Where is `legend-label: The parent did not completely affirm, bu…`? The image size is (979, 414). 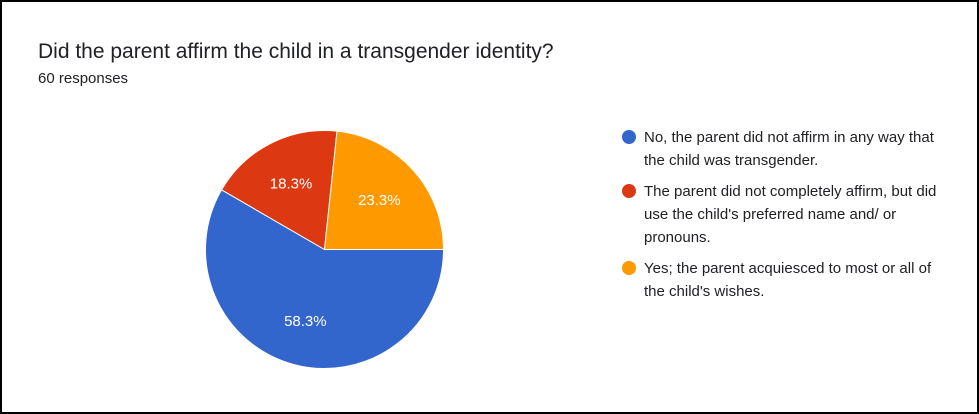
legend-label: The parent did not completely affirm, bu… is located at coordinates (790, 214).